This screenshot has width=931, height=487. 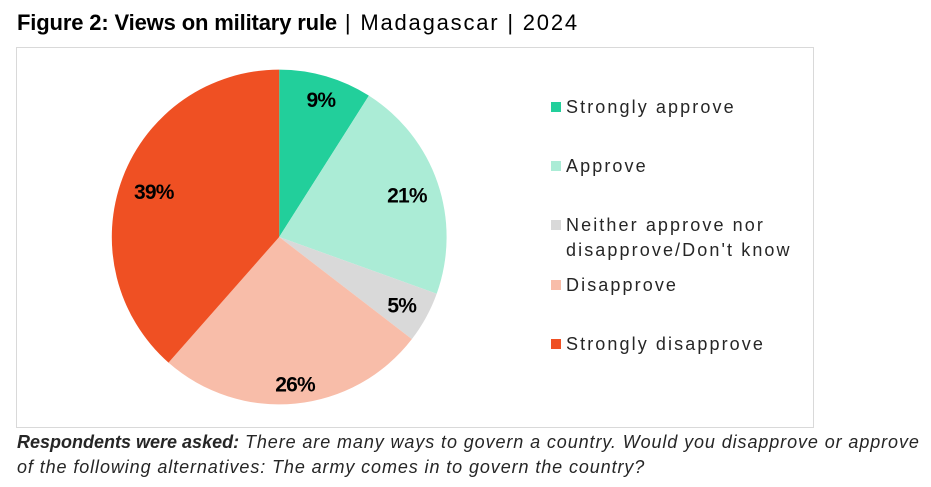 What do you see at coordinates (154, 192) in the screenshot?
I see `svg-text: 39%` at bounding box center [154, 192].